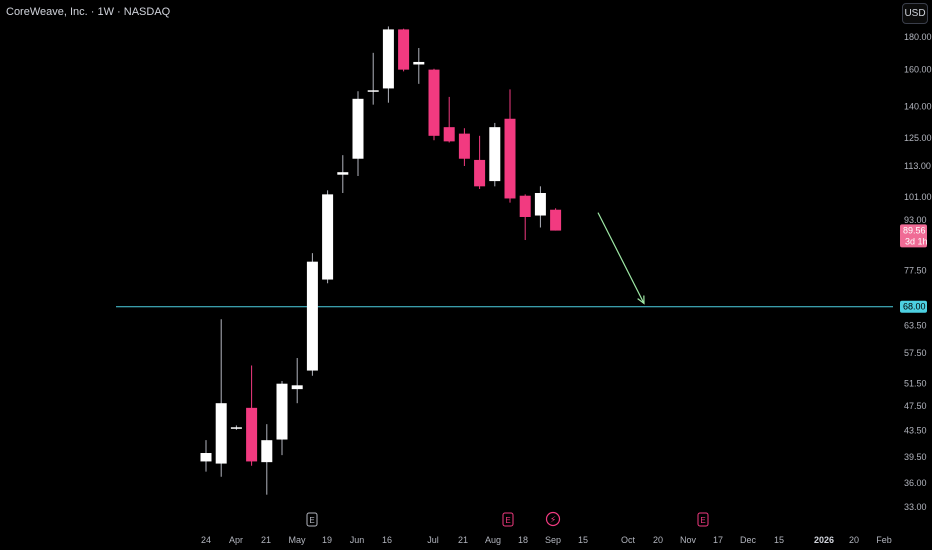  Describe the element at coordinates (206, 540) in the screenshot. I see `time-tick-label: 24` at that location.